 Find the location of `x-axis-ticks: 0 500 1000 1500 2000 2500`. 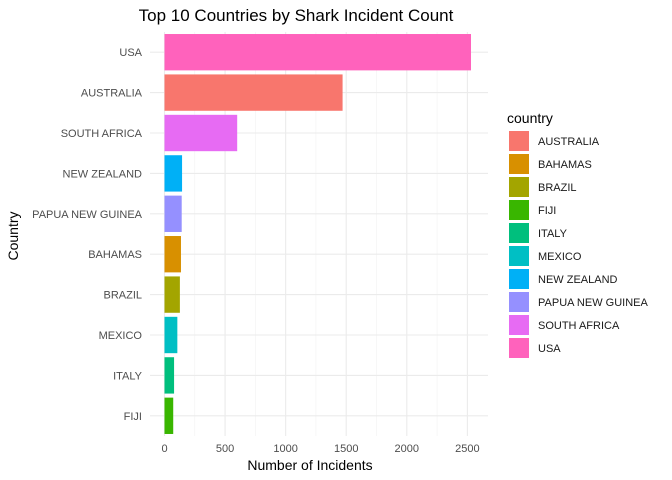

x-axis-ticks: 0 500 1000 1500 2000 2500 is located at coordinates (320, 449).